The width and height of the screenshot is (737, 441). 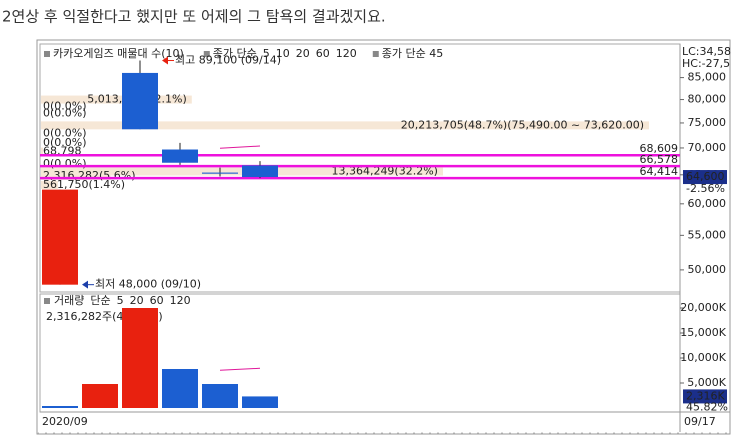 I want to click on last-volume-box, so click(x=705, y=396).